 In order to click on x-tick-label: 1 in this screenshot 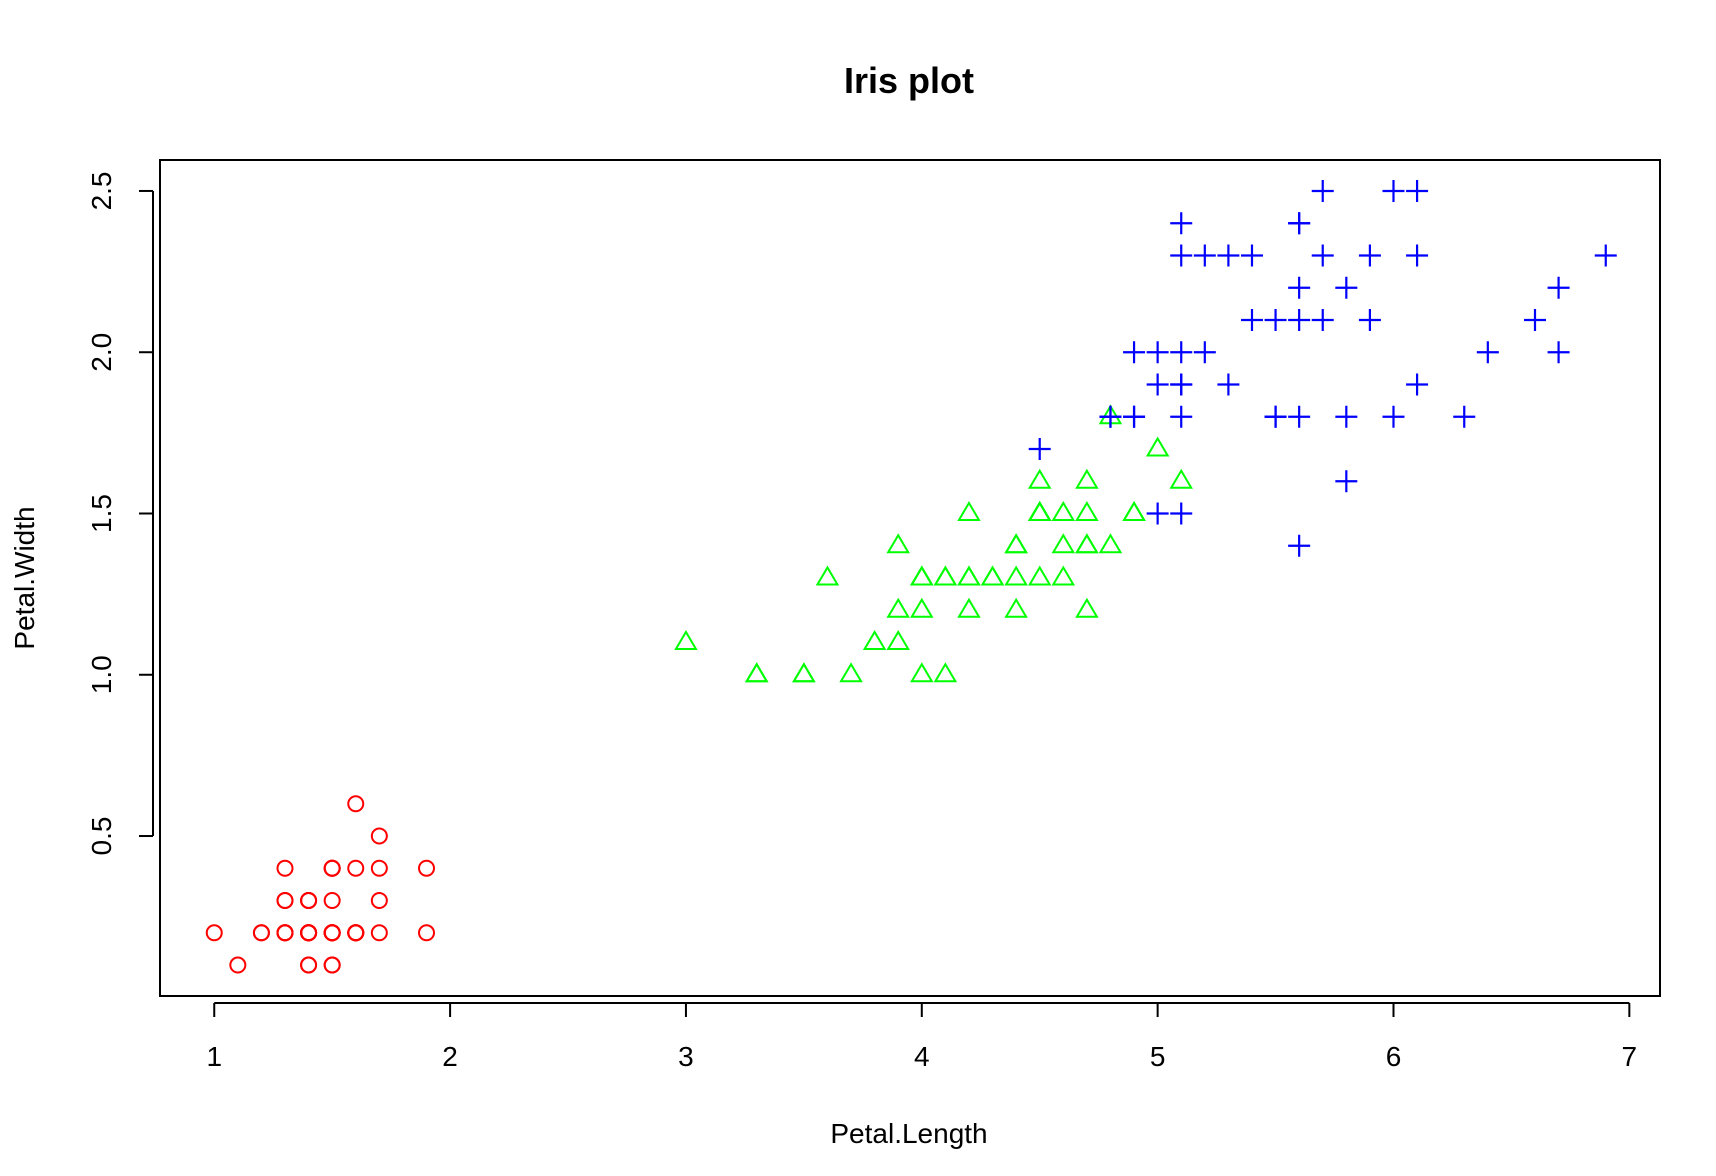, I will do `click(214, 1056)`.